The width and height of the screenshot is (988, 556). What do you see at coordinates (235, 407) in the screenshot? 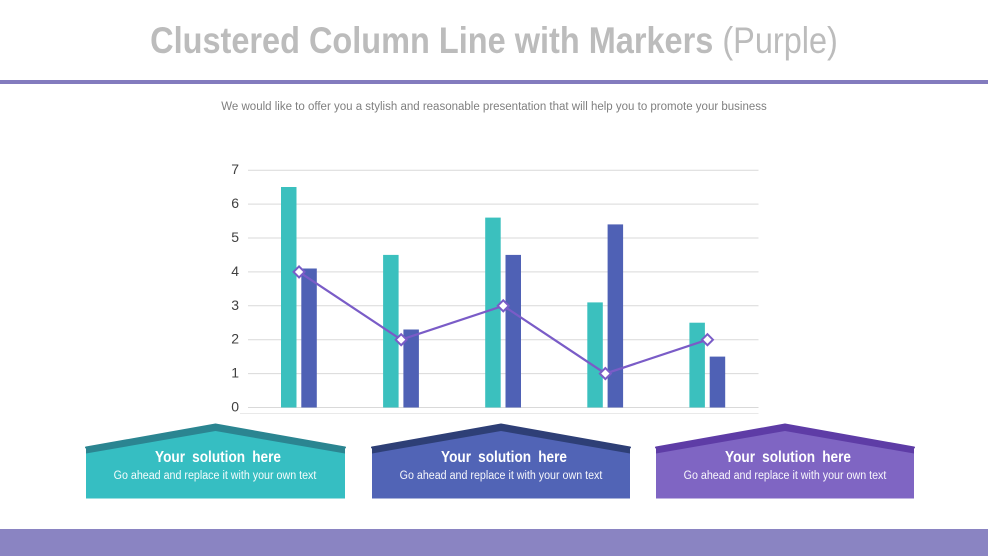
I see `svg-text: 0` at bounding box center [235, 407].